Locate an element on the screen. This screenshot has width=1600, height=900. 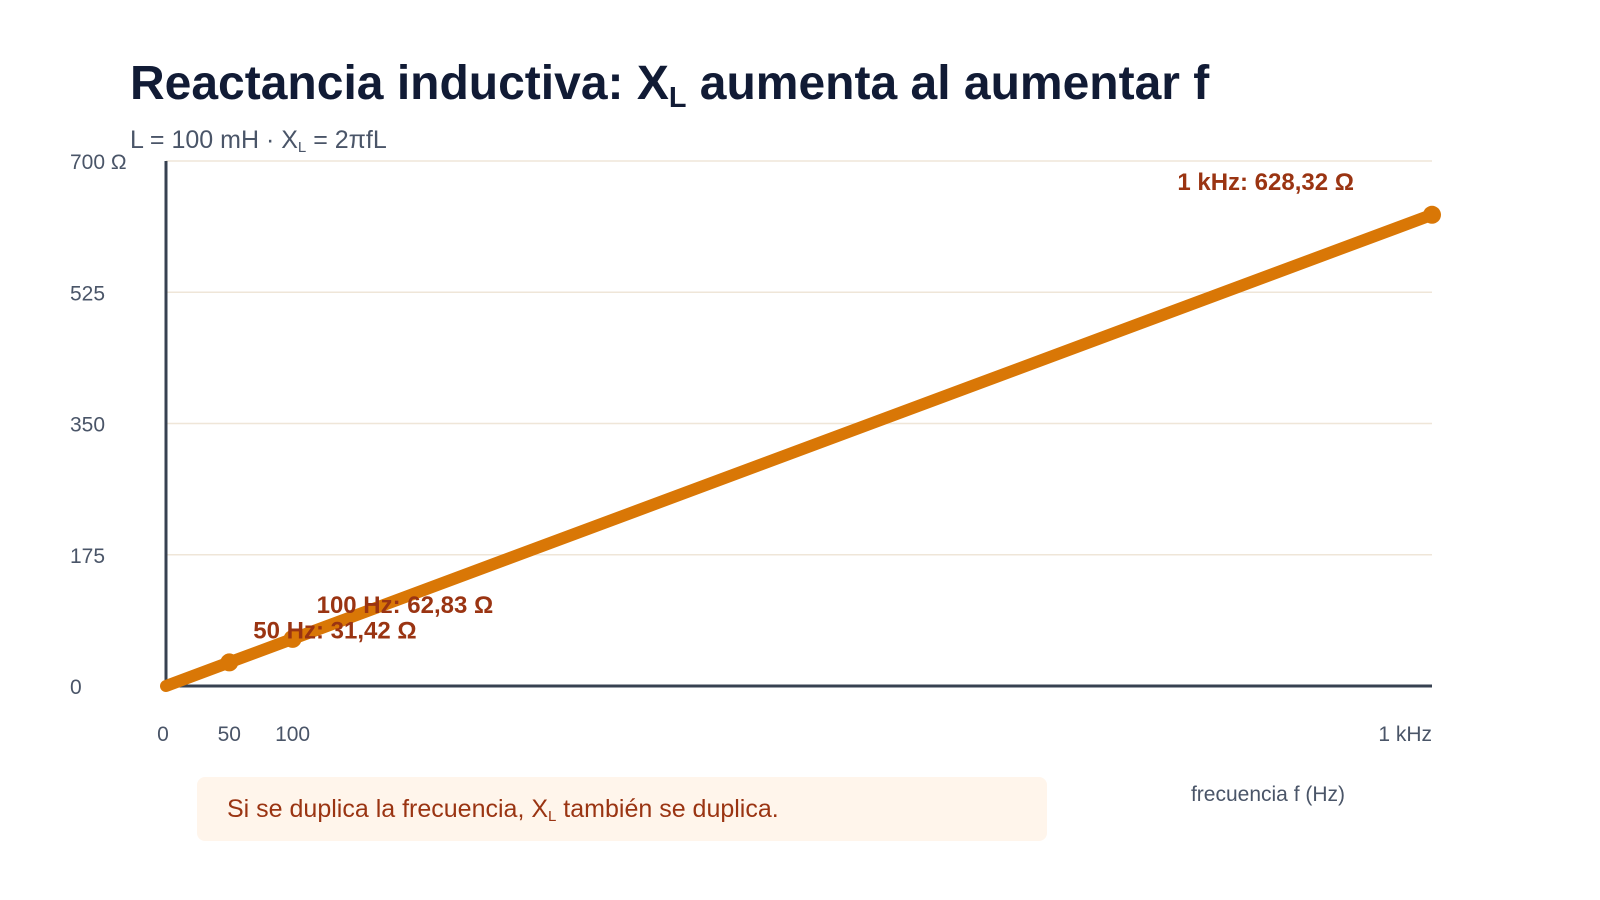
x-tick-label-2: 100 is located at coordinates (292, 734).